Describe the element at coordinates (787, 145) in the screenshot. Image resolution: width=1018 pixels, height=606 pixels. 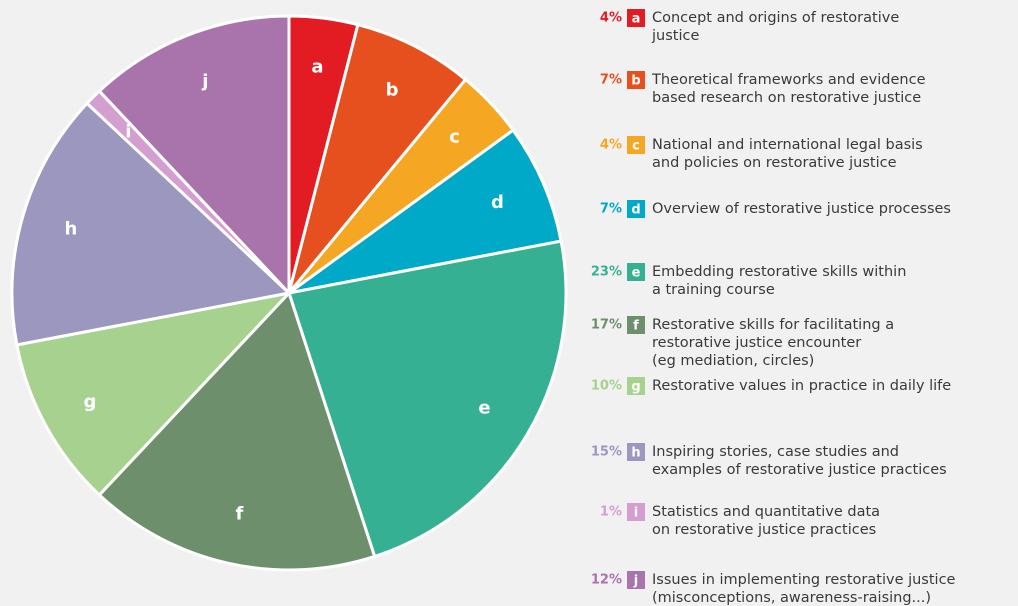
I see `legend-text: National and international legal basis` at that location.